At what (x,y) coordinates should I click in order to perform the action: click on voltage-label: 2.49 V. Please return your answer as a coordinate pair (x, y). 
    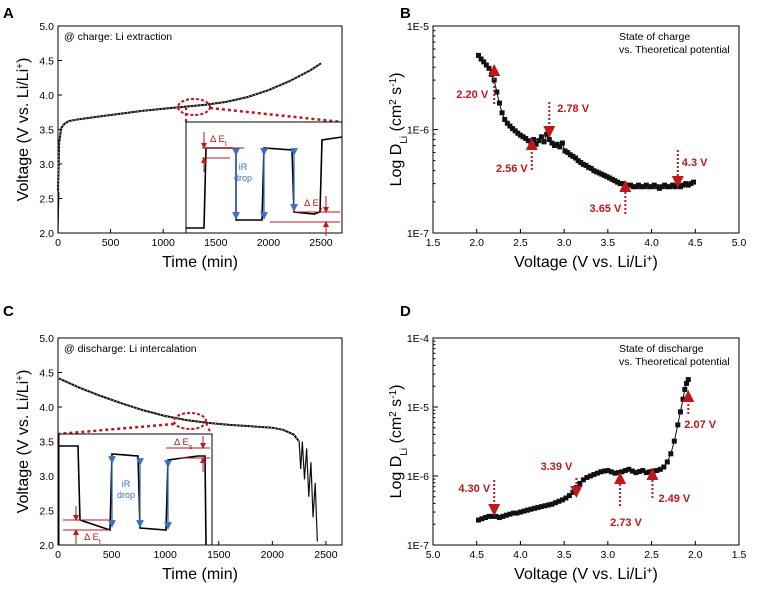
    Looking at the image, I should click on (674, 499).